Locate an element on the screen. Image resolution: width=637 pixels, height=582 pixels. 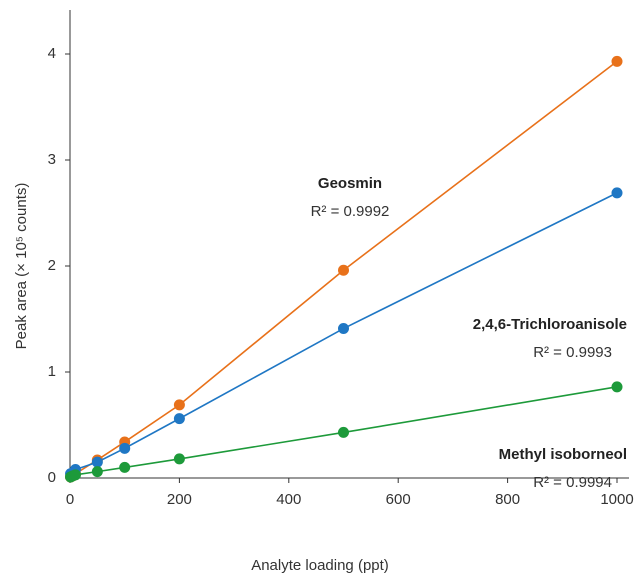
x-tick-label: 800 is located at coordinates (507, 499).